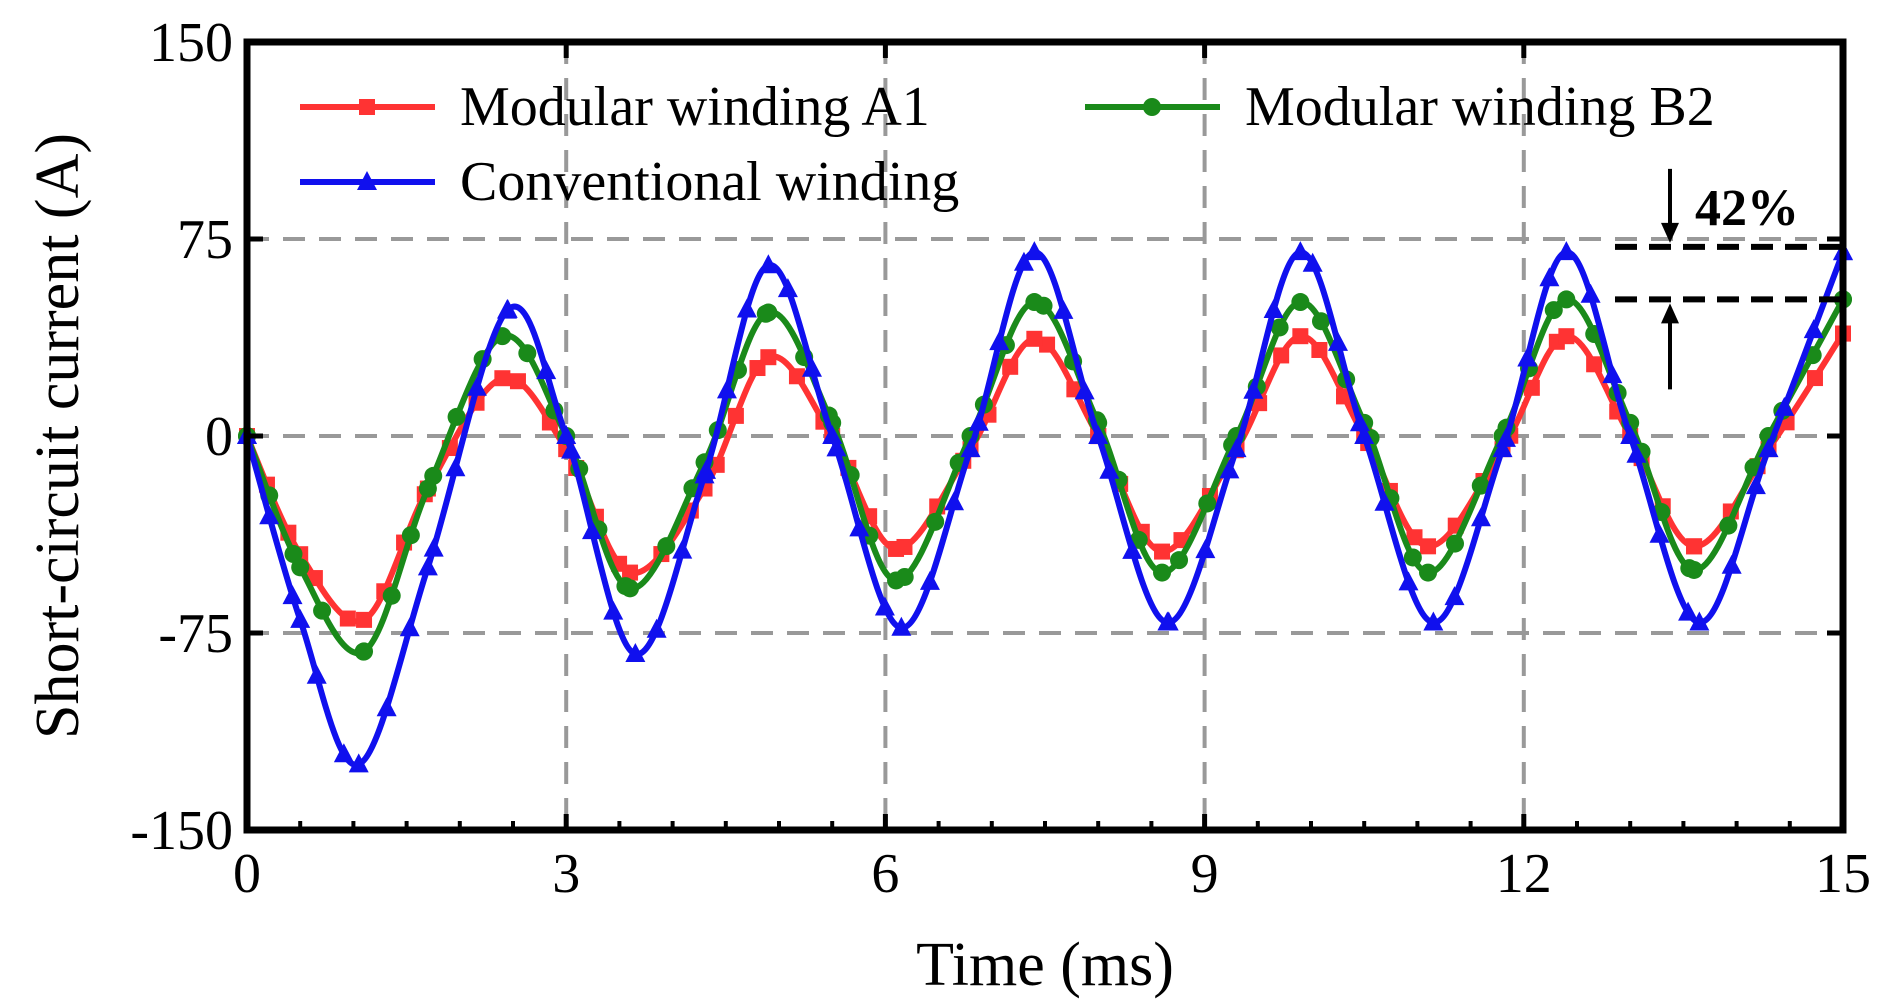 This screenshot has width=1892, height=1008. I want to click on x-tick-label: 12, so click(1524, 874).